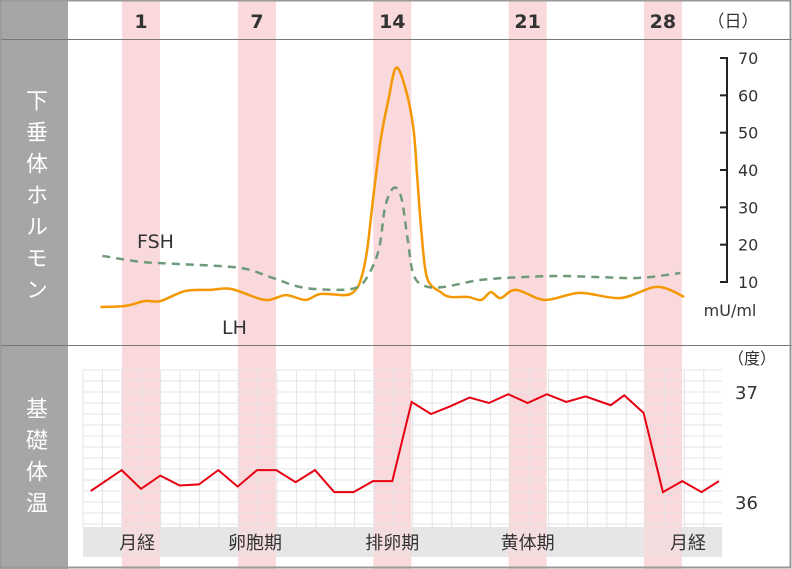 The height and width of the screenshot is (569, 792). I want to click on phase-label: 黄体期, so click(528, 543).